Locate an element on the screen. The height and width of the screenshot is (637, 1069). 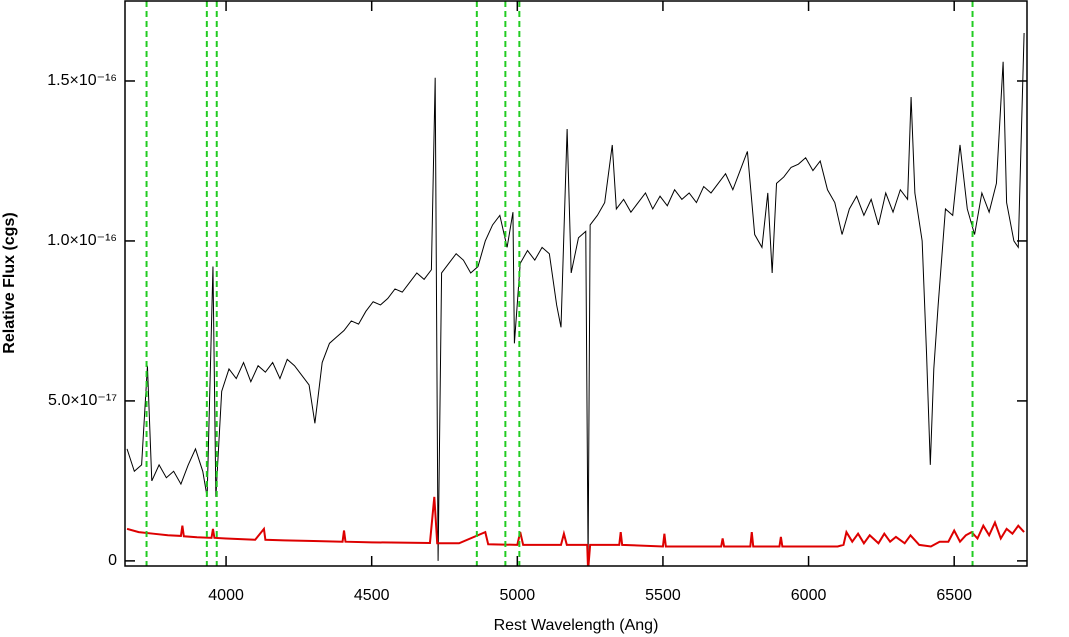
y-axis-label: Relative Flux (cgs) is located at coordinates (9, 282).